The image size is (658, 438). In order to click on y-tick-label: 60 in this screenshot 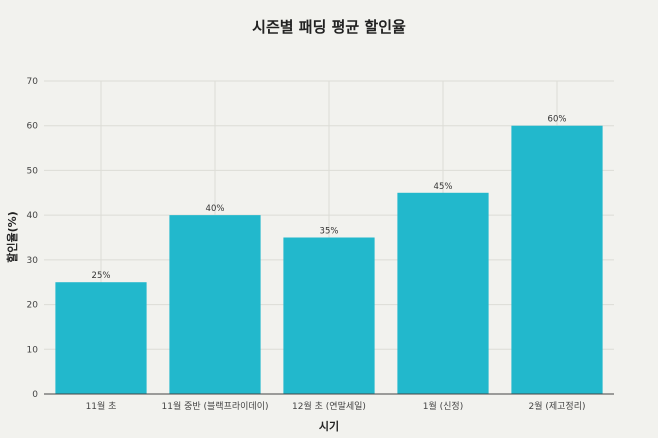, I will do `click(33, 127)`.